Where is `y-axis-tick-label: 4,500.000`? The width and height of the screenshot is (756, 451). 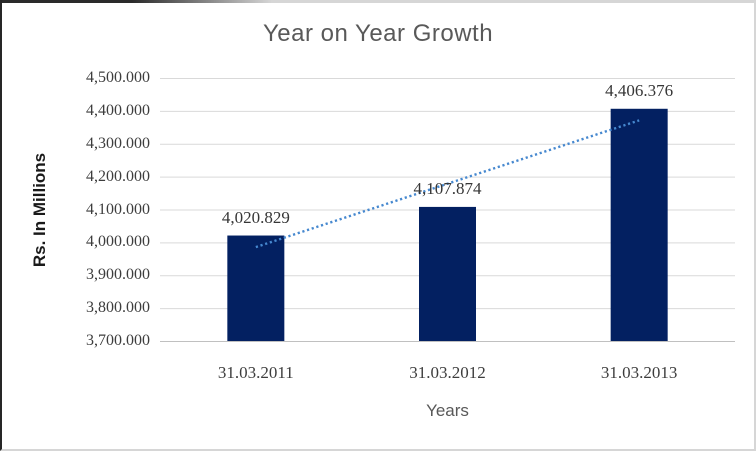
y-axis-tick-label: 4,500.000 is located at coordinates (118, 77).